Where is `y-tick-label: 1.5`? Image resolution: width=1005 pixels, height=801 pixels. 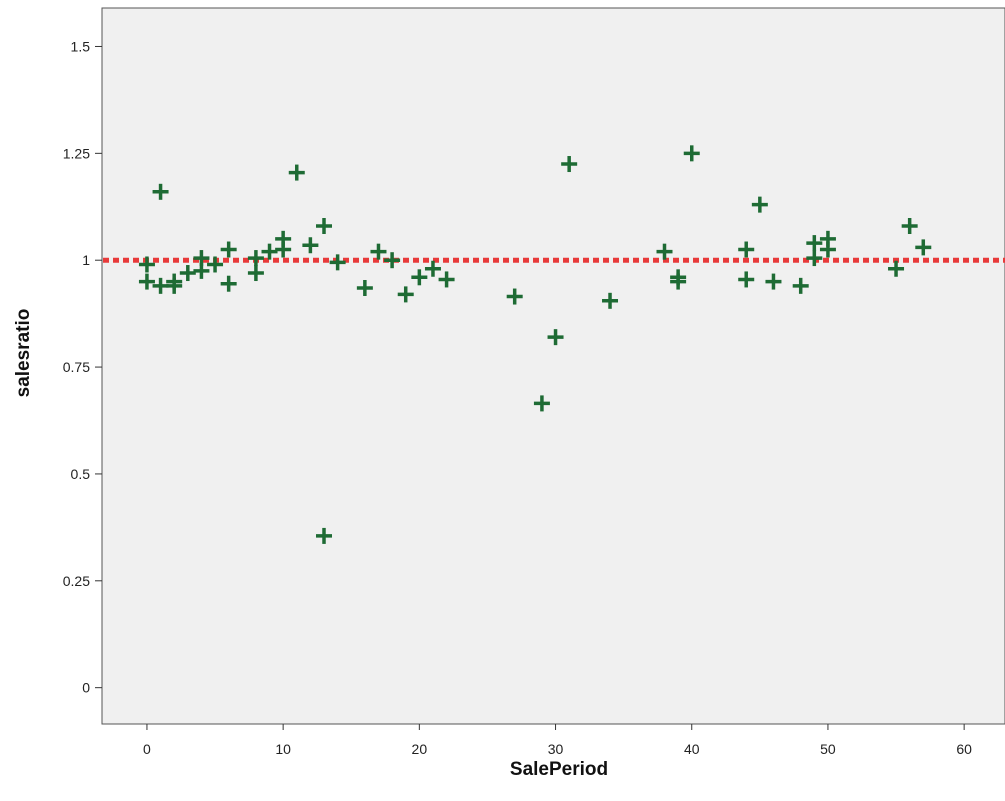 y-tick-label: 1.5 is located at coordinates (81, 46).